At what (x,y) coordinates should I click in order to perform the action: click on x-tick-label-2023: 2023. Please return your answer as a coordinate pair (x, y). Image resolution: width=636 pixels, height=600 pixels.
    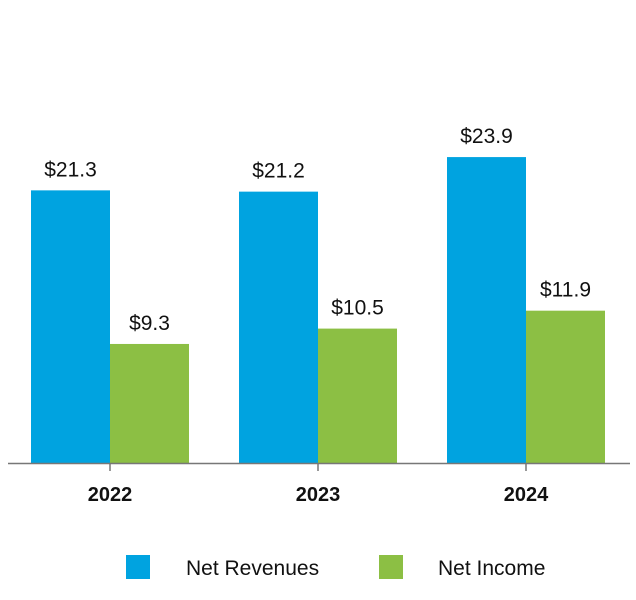
    Looking at the image, I should click on (318, 495).